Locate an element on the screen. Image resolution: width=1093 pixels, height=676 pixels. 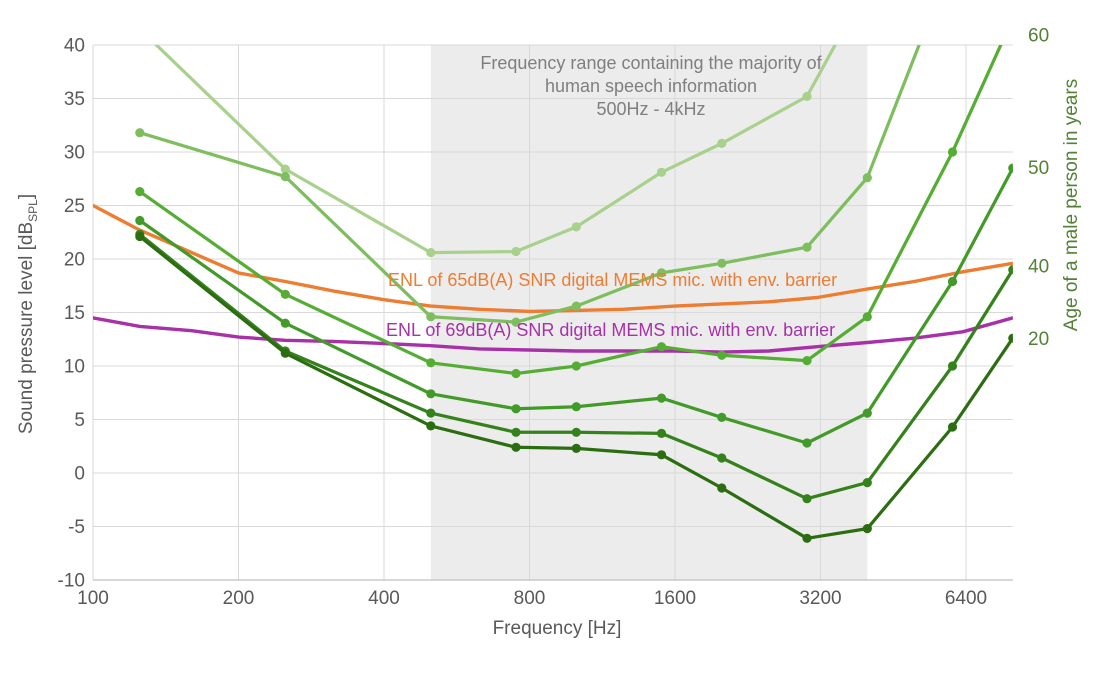
x-tick-label: 1600 is located at coordinates (675, 598).